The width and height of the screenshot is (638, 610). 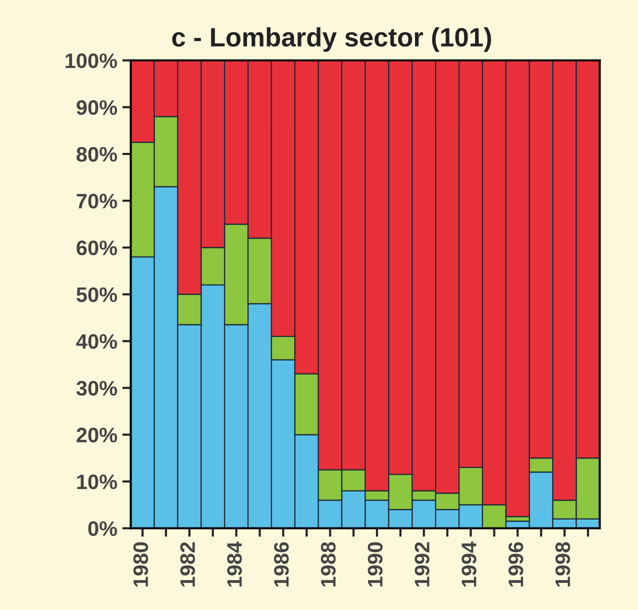 I want to click on y-tick-label: 50%, so click(x=97, y=294).